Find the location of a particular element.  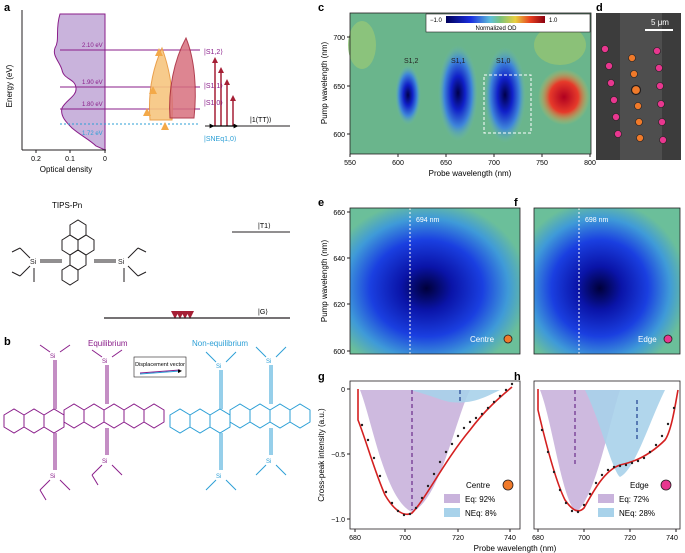

svg-text: −0.5 is located at coordinates (338, 455).